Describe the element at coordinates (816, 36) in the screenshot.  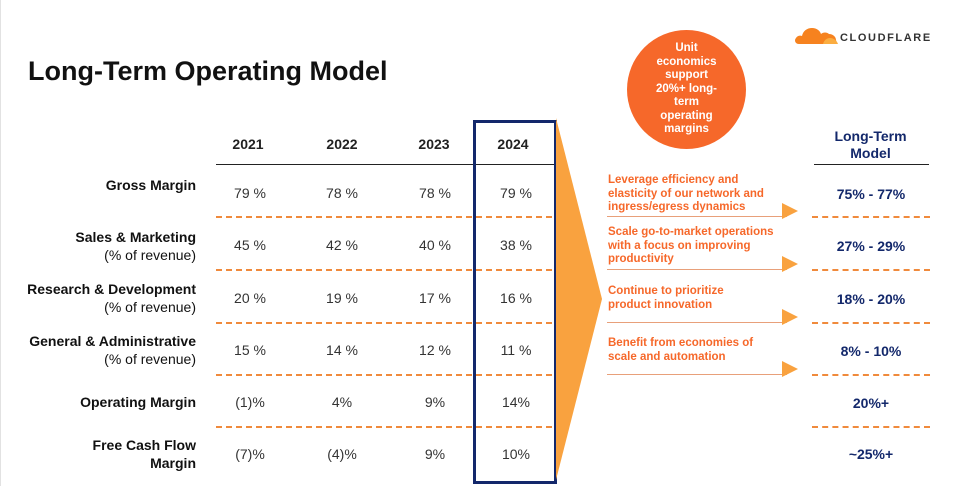
I see `cloud-icon` at that location.